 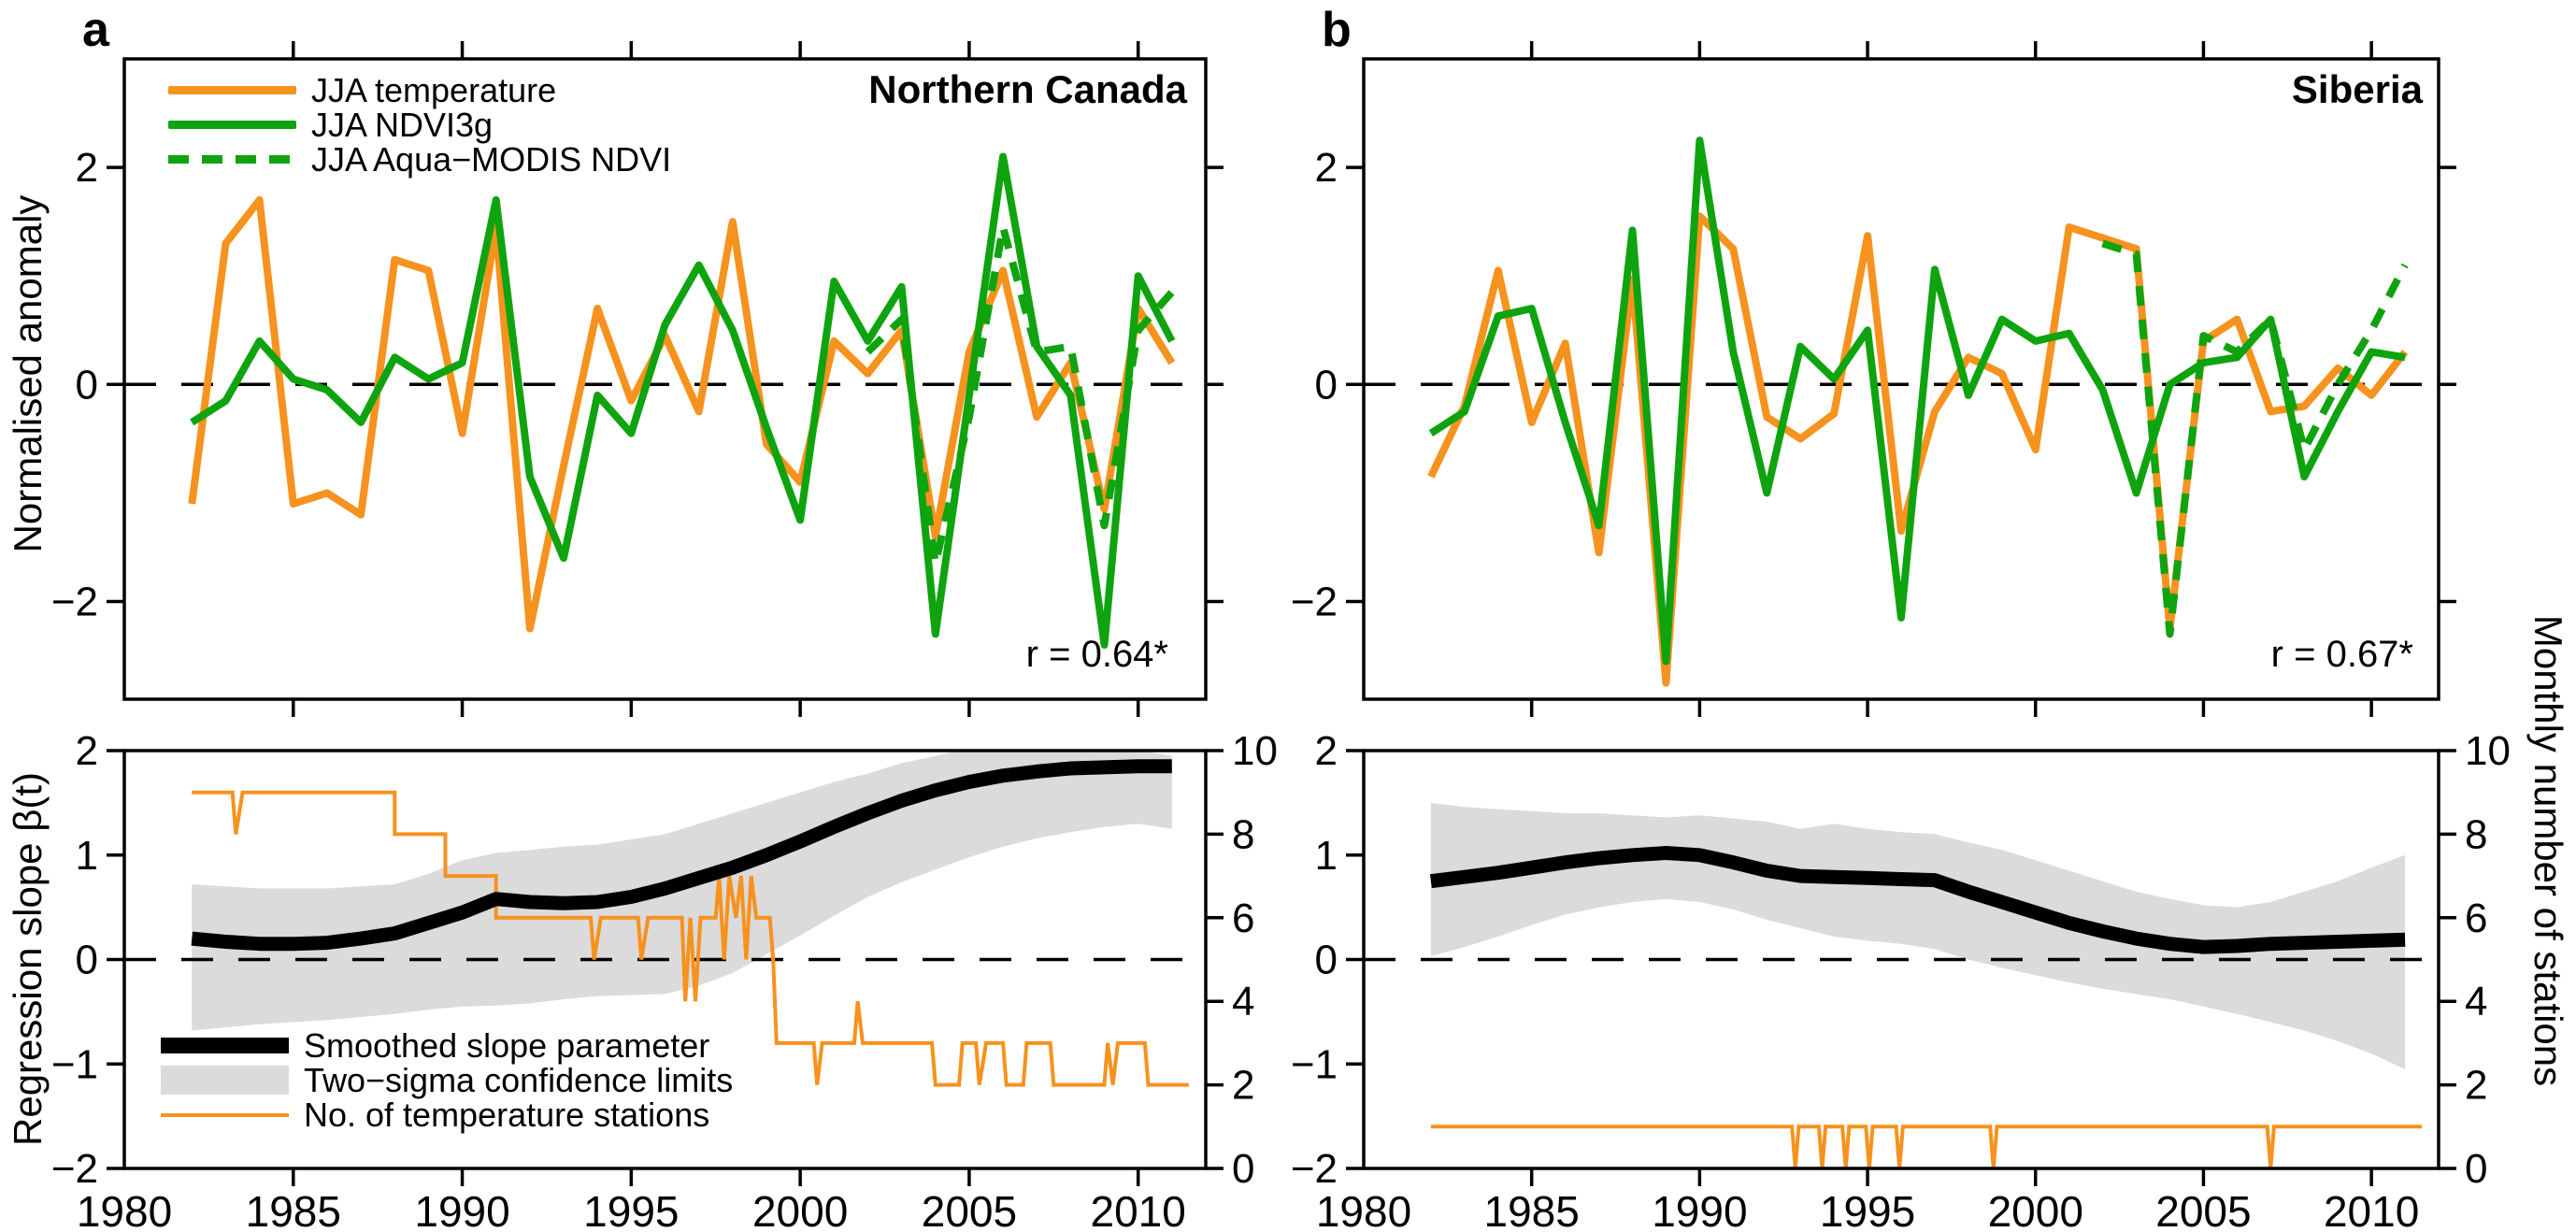 What do you see at coordinates (507, 1114) in the screenshot?
I see `legend-label: No. of temperature stations` at bounding box center [507, 1114].